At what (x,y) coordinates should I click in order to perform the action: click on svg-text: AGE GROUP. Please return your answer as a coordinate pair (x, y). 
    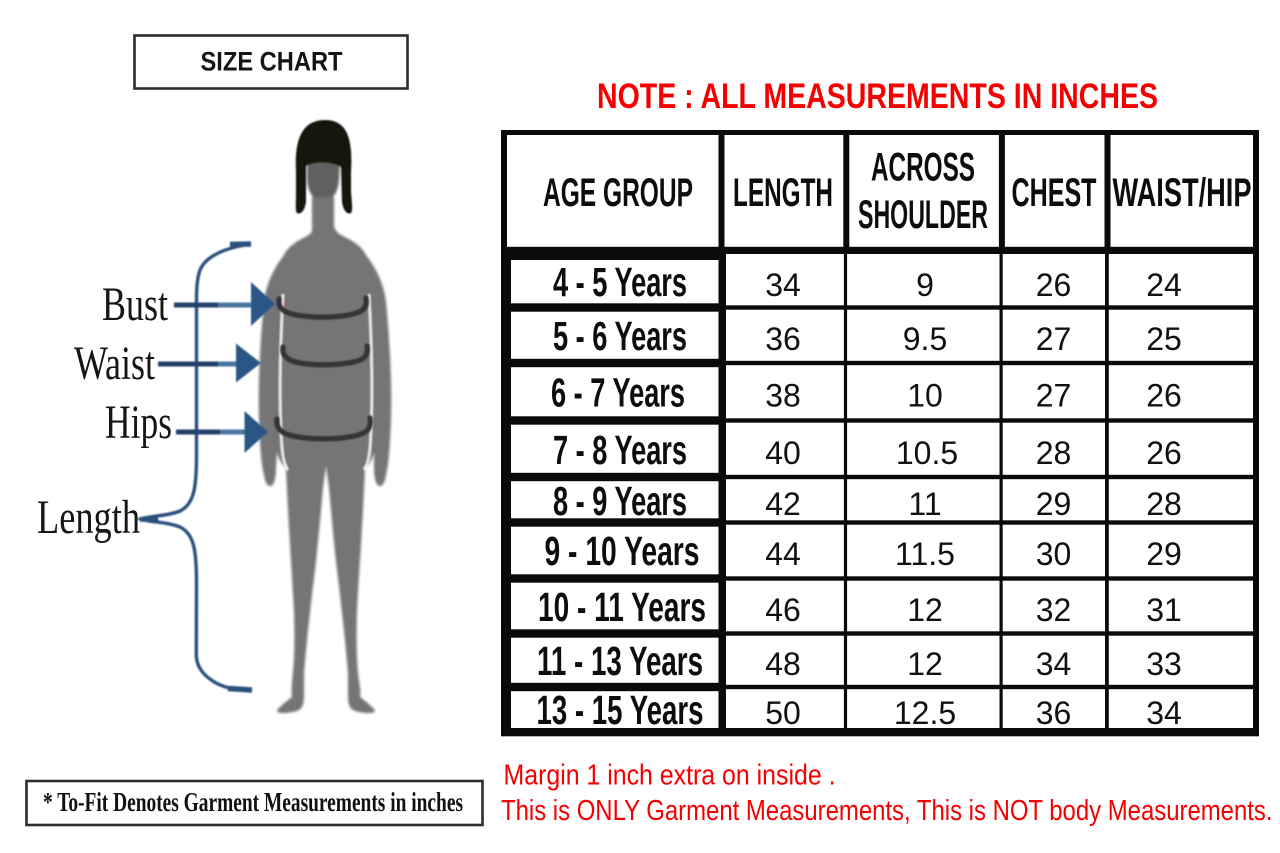
    Looking at the image, I should click on (618, 193).